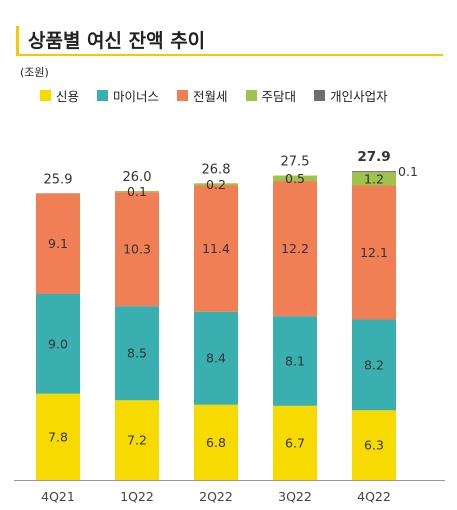  I want to click on bar-segment-minus-4Q22, so click(374, 365).